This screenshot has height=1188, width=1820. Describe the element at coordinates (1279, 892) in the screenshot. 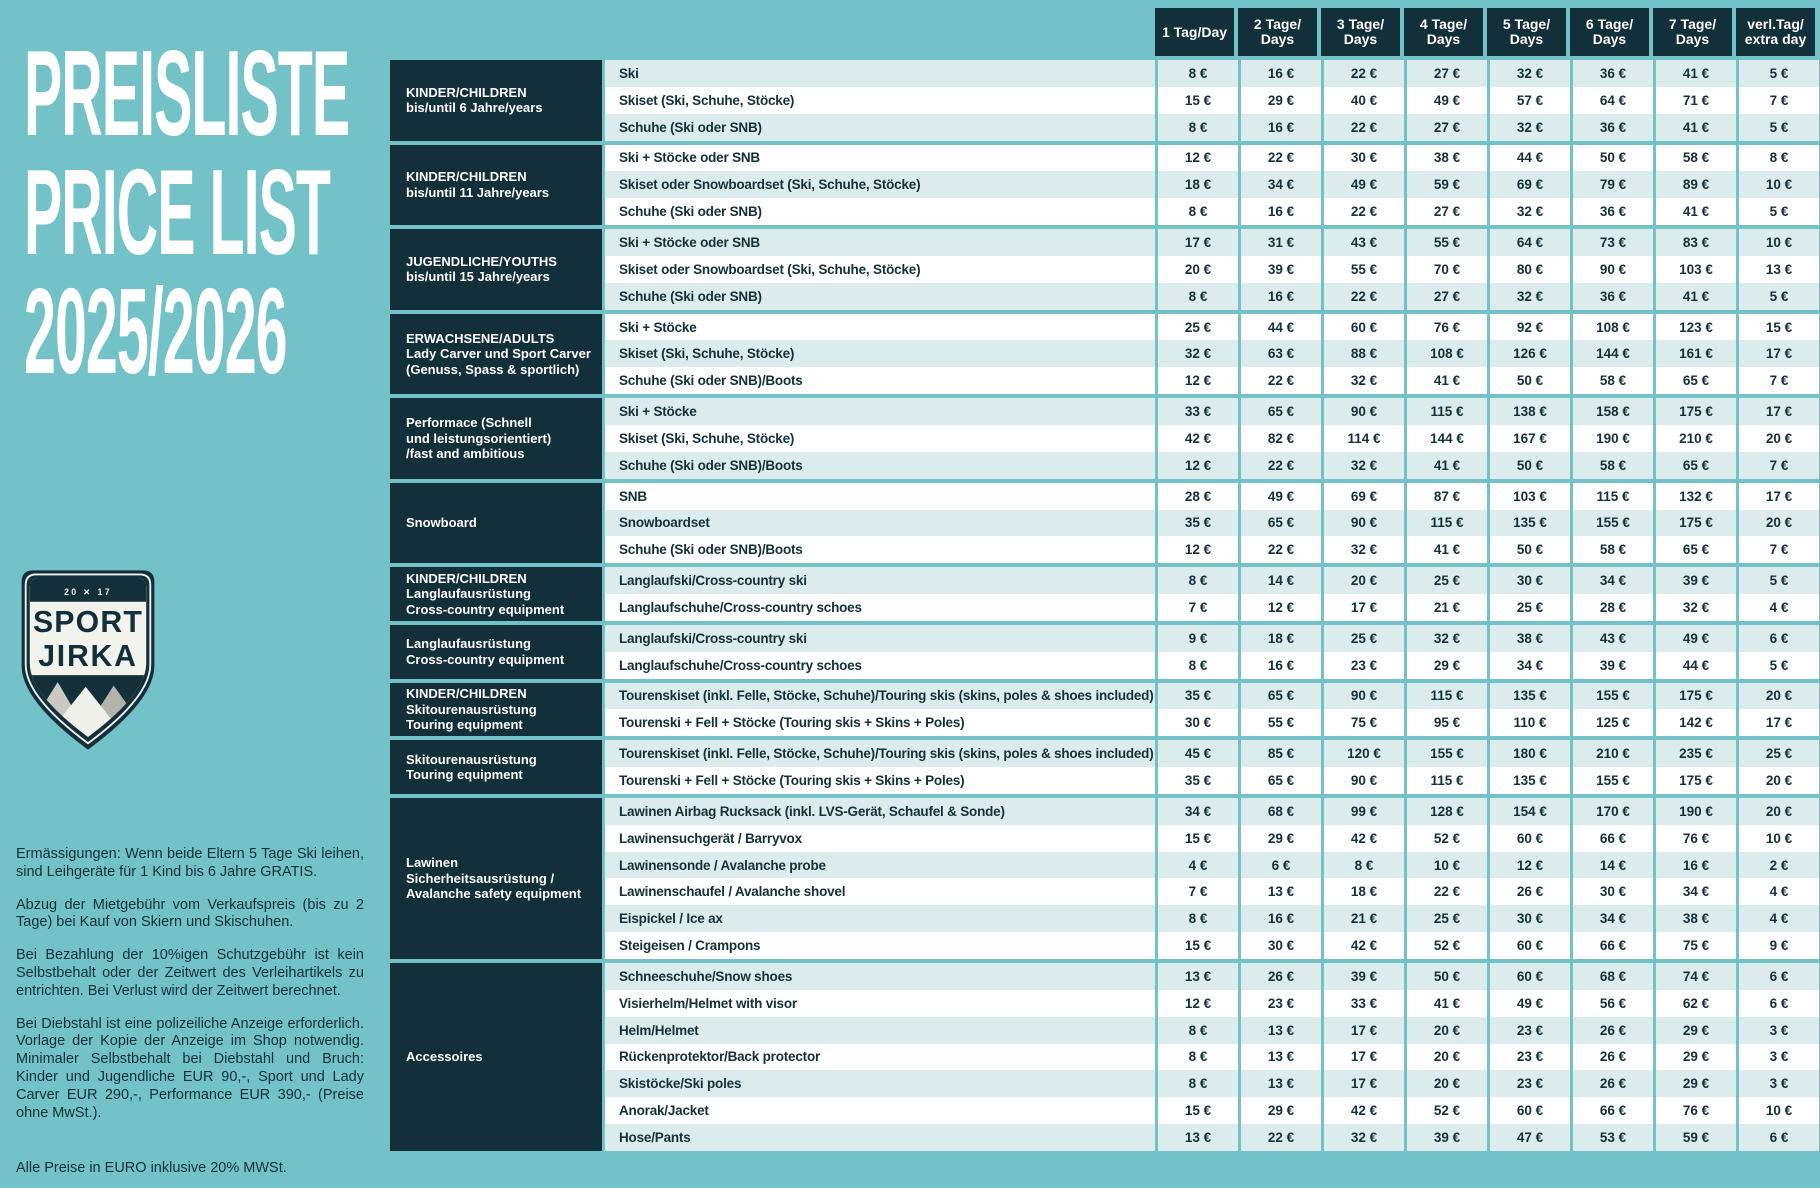

I see `price-cell: 13 €` at that location.